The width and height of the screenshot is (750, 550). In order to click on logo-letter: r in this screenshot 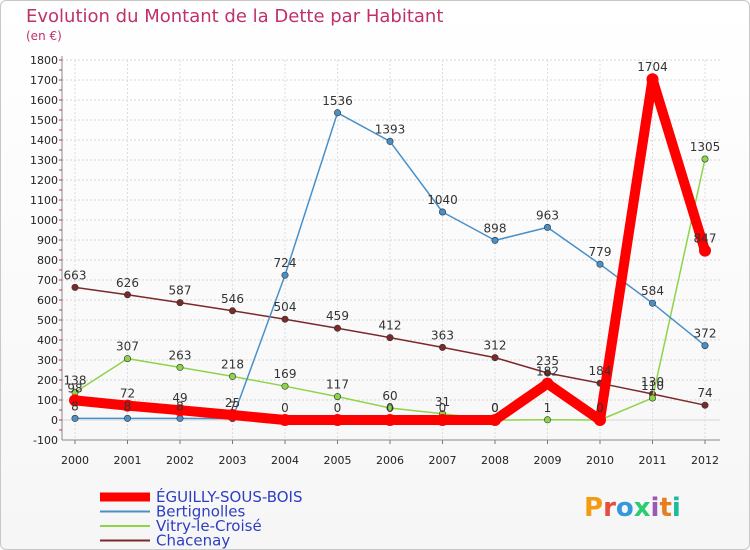, I will do `click(609, 508)`.